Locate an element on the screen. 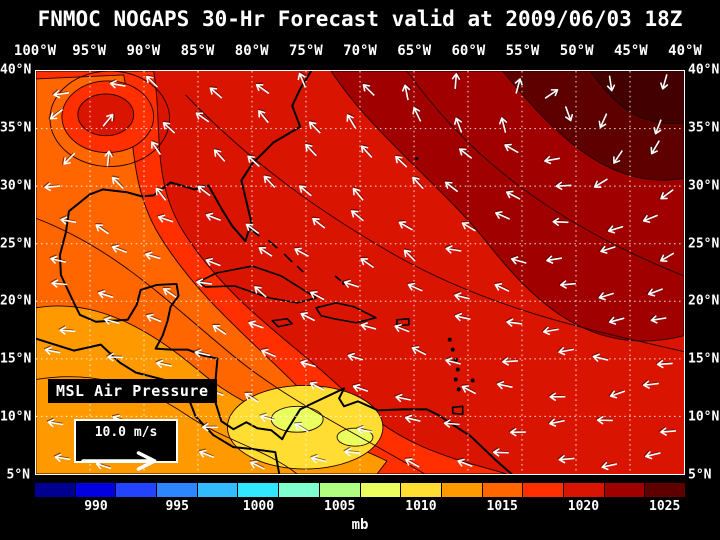 The image size is (720, 540). islands-bahamas is located at coordinates (295, 254).